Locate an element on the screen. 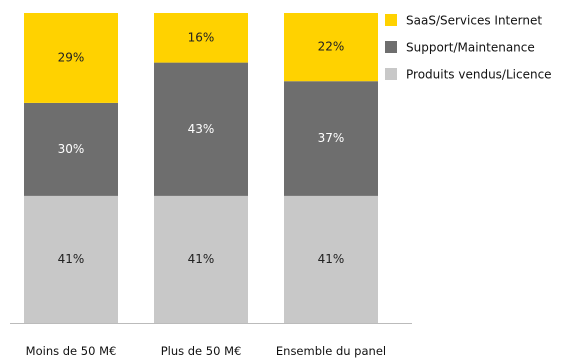  data-label-saas-services-internet-1: 29% is located at coordinates (71, 57).